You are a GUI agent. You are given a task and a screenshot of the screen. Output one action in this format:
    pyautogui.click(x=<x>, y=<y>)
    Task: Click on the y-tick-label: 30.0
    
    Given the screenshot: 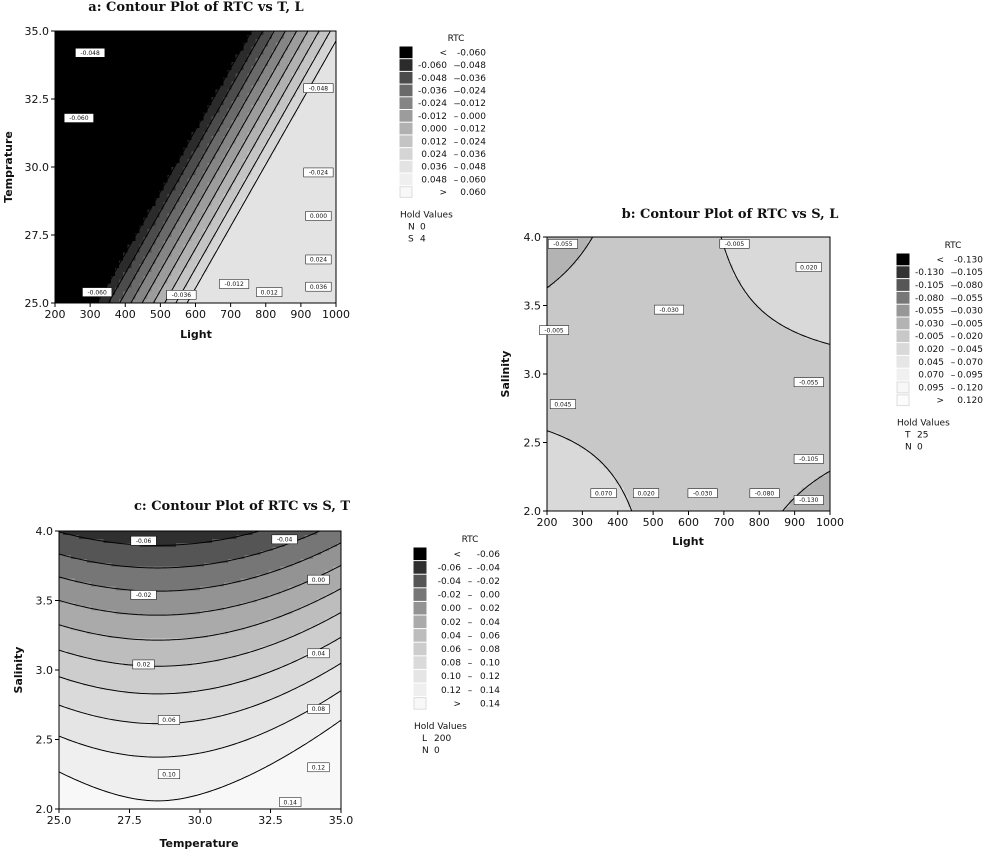 What is the action you would take?
    pyautogui.click(x=37, y=167)
    